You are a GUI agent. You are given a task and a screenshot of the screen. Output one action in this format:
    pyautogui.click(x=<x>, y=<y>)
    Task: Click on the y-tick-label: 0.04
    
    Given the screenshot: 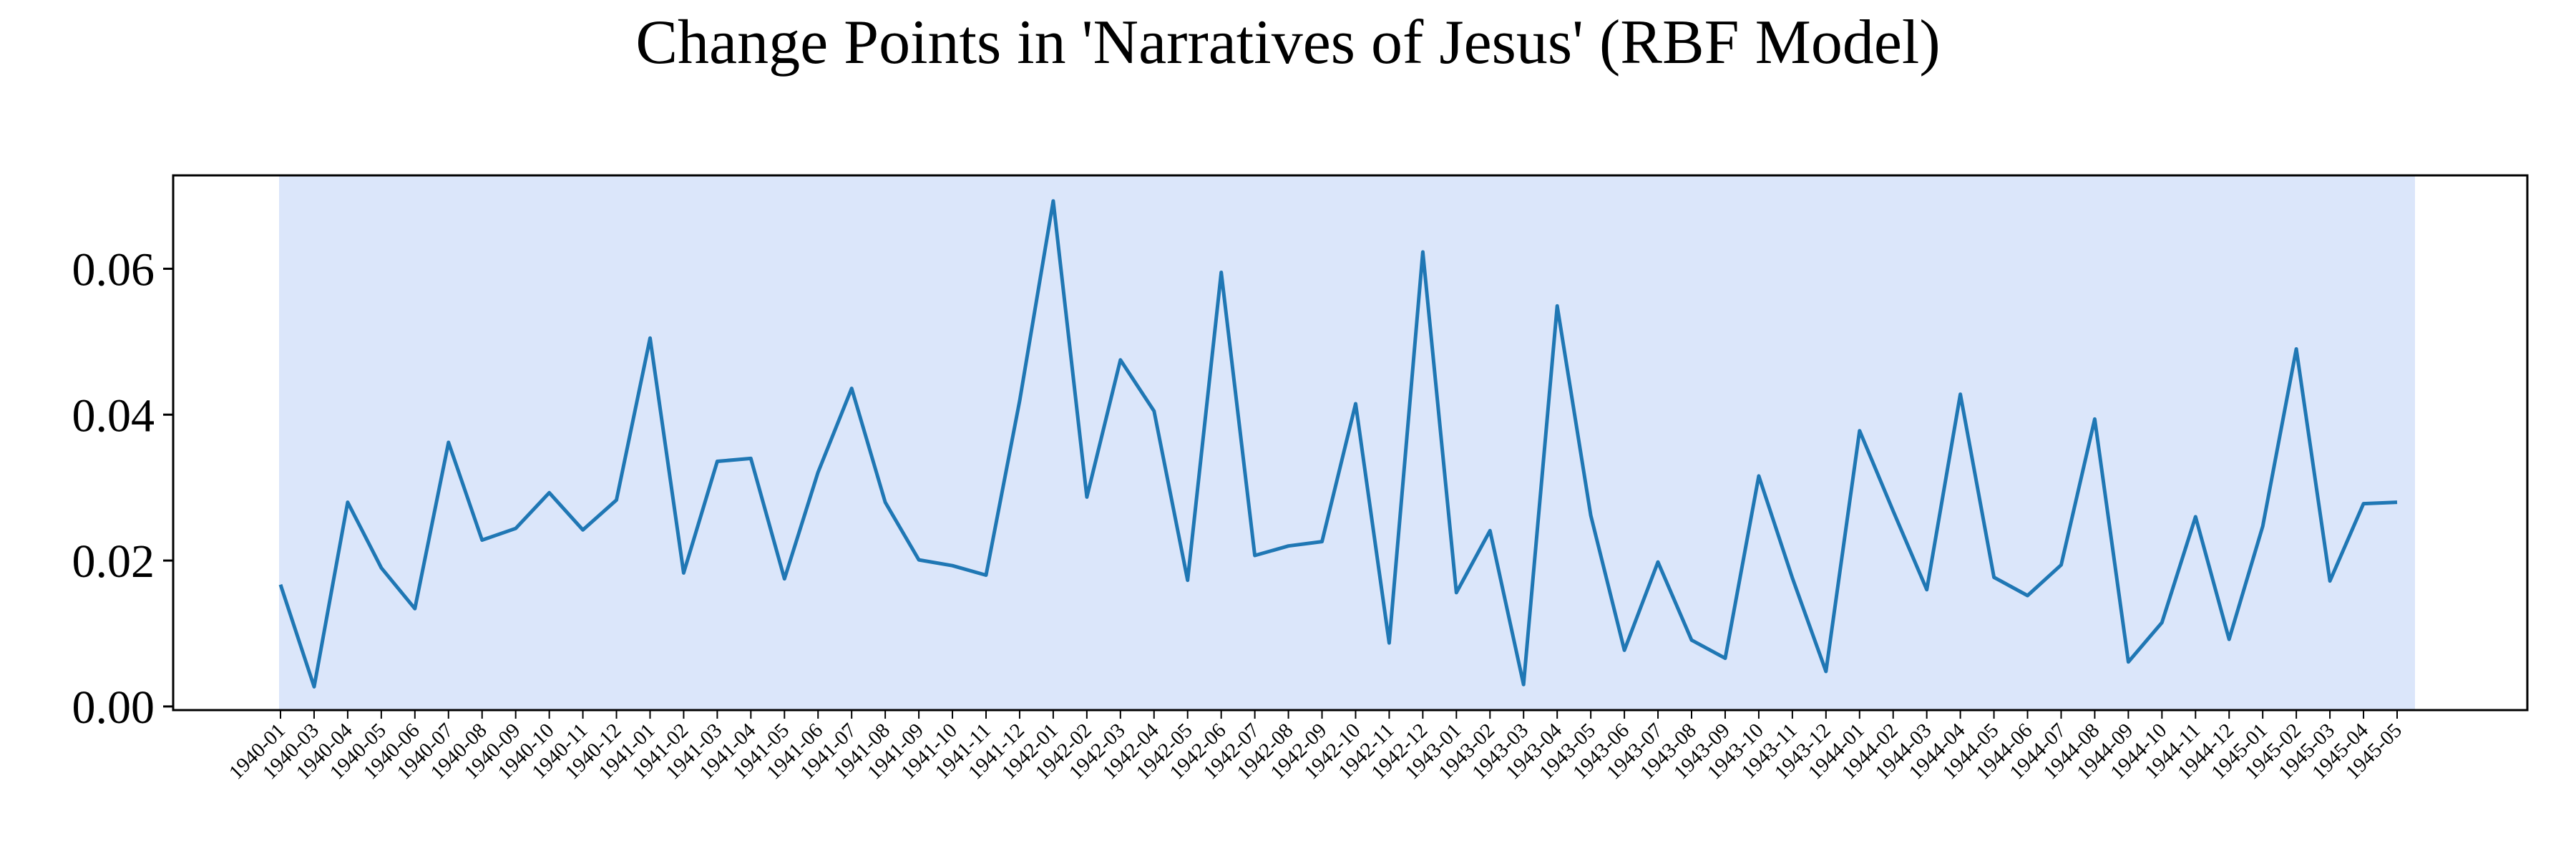 What is the action you would take?
    pyautogui.click(x=113, y=415)
    